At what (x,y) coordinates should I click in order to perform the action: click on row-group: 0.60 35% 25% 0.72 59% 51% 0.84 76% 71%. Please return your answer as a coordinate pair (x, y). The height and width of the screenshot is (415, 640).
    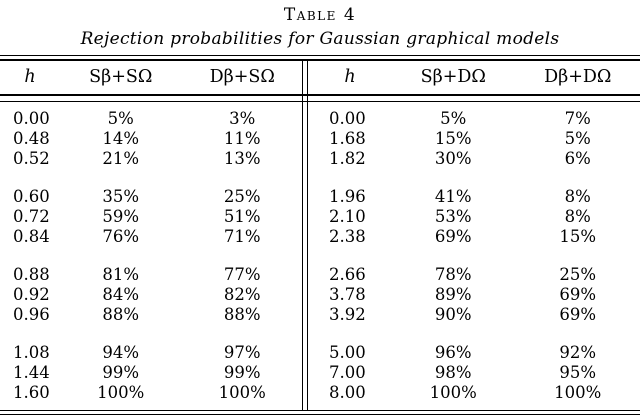
    Looking at the image, I should click on (151, 217).